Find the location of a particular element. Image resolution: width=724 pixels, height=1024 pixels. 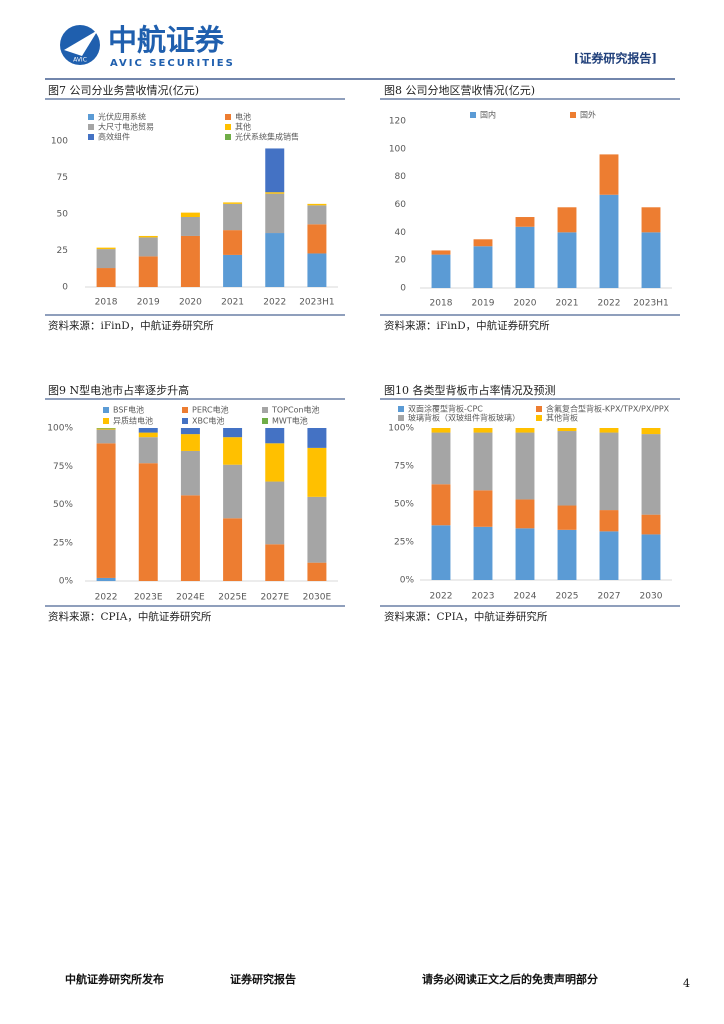

legend-label: 国外 is located at coordinates (588, 115).